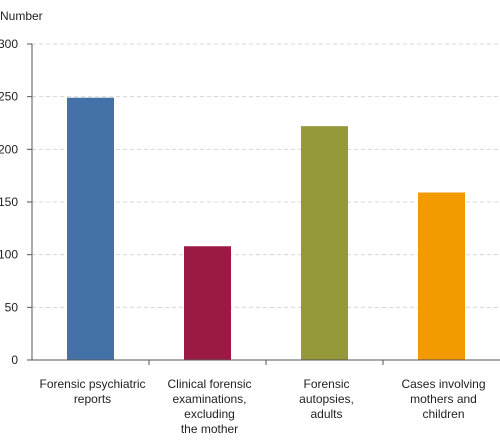 This screenshot has height=444, width=500. Describe the element at coordinates (92, 399) in the screenshot. I see `x-category-label-line: reports` at that location.